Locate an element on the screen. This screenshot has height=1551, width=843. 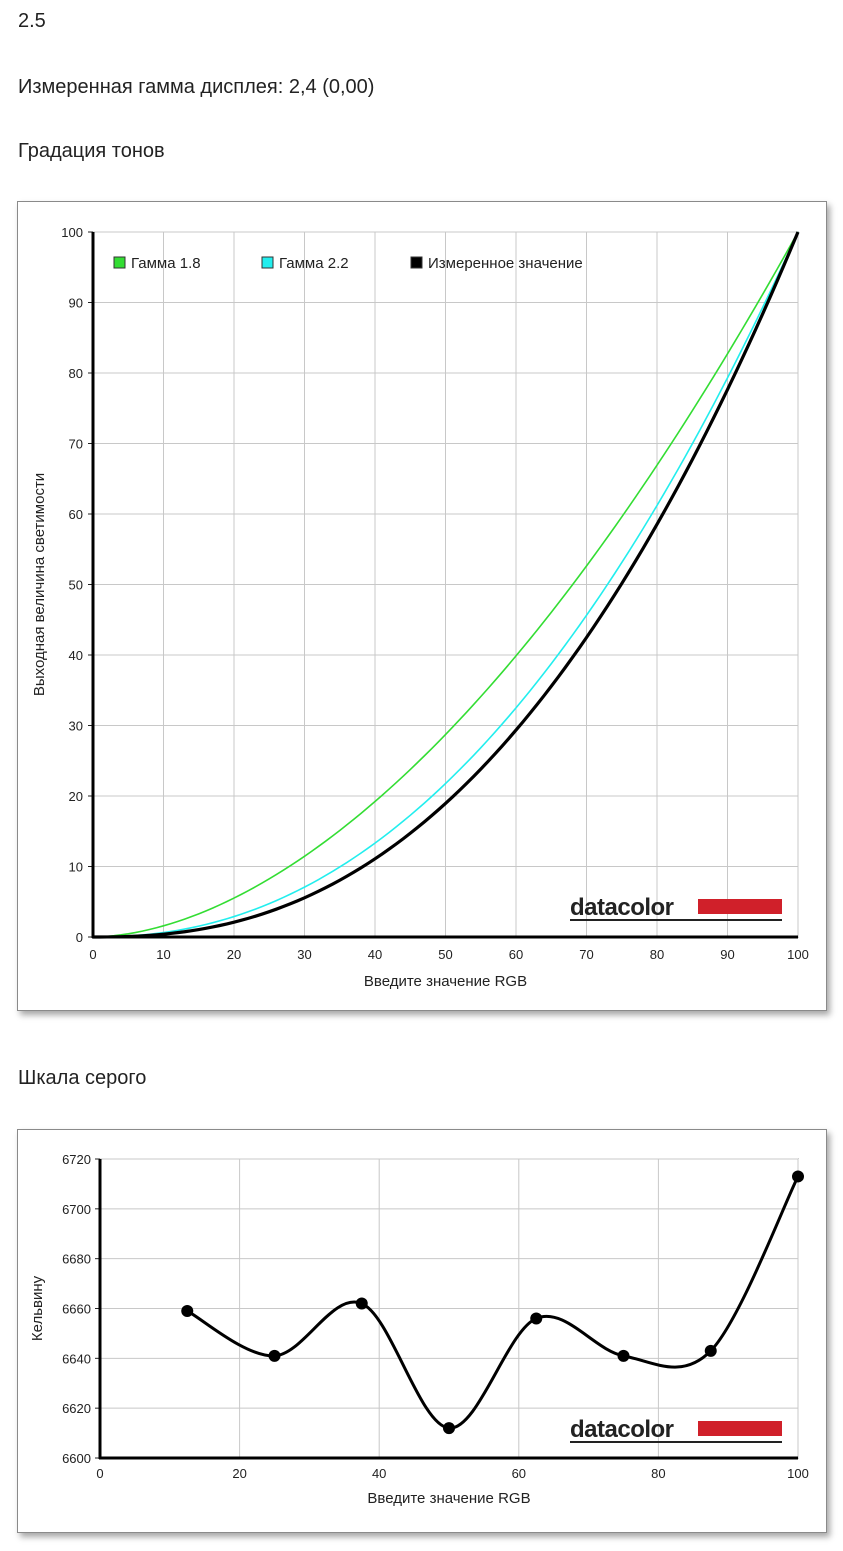
tone-section-title: Градация тонов is located at coordinates (91, 151).